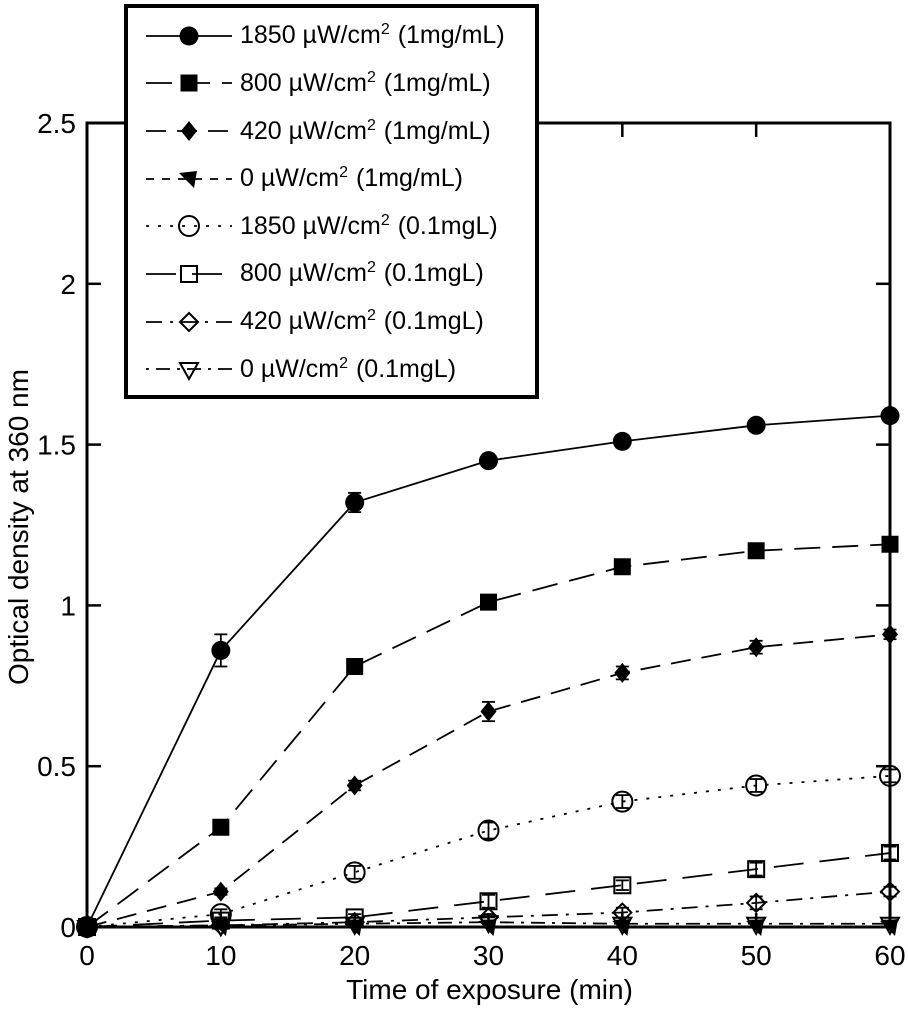 This screenshot has width=908, height=1011. I want to click on x-tick-label: 50, so click(756, 955).